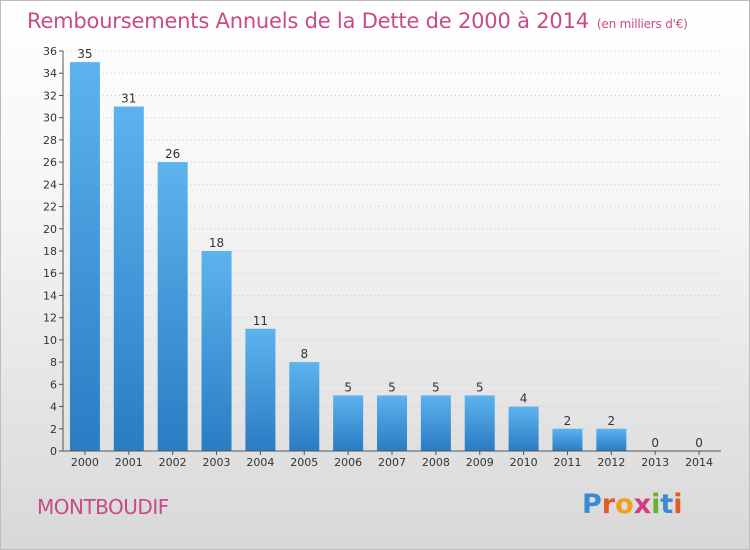 The height and width of the screenshot is (550, 750). Describe the element at coordinates (699, 462) in the screenshot. I see `x-tick-label: 2014` at that location.